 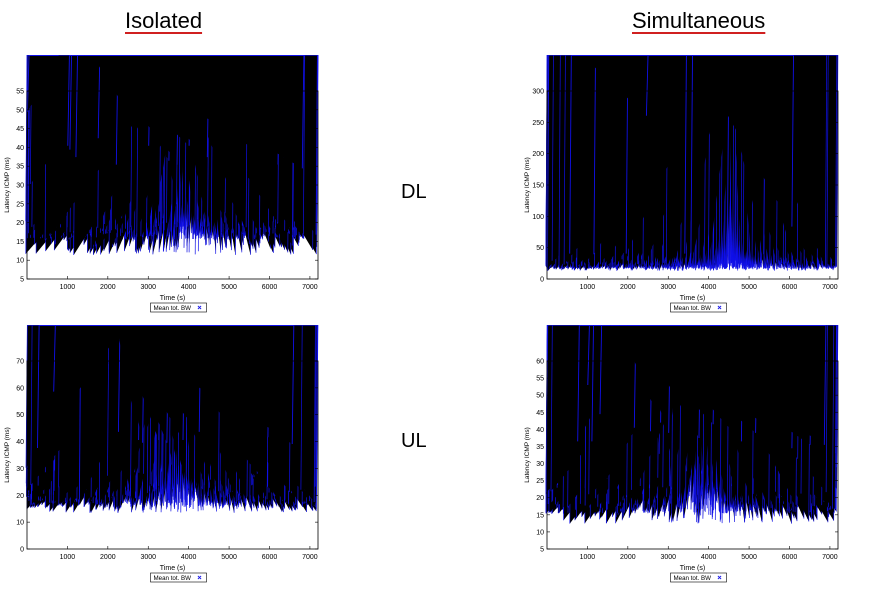 I want to click on y-tick-label: 25, so click(x=20, y=204).